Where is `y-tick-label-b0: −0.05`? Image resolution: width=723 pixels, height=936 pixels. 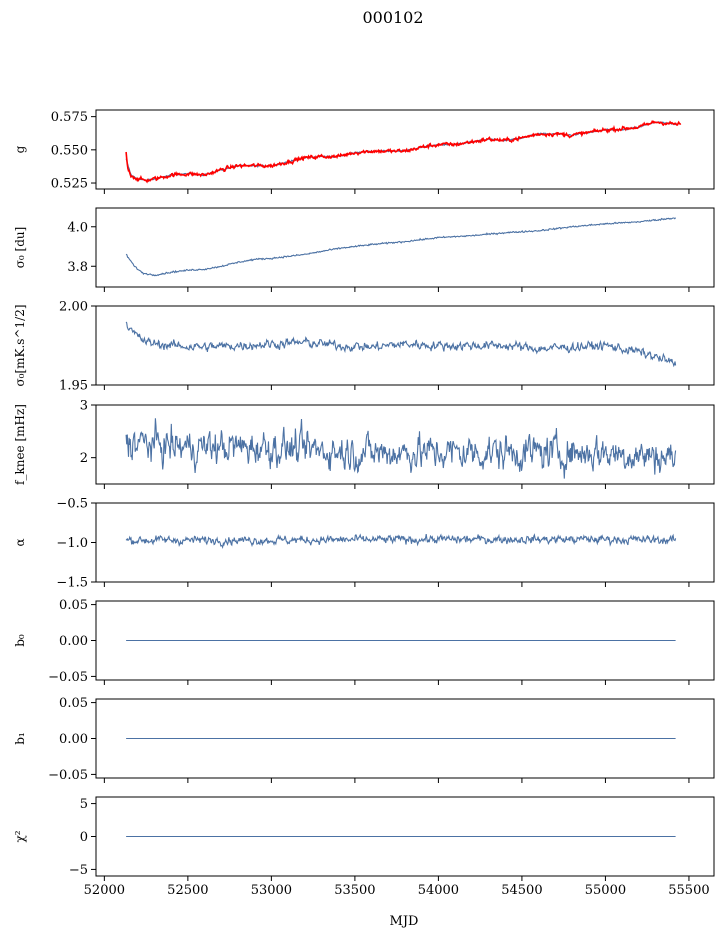 y-tick-label-b0: −0.05 is located at coordinates (68, 677).